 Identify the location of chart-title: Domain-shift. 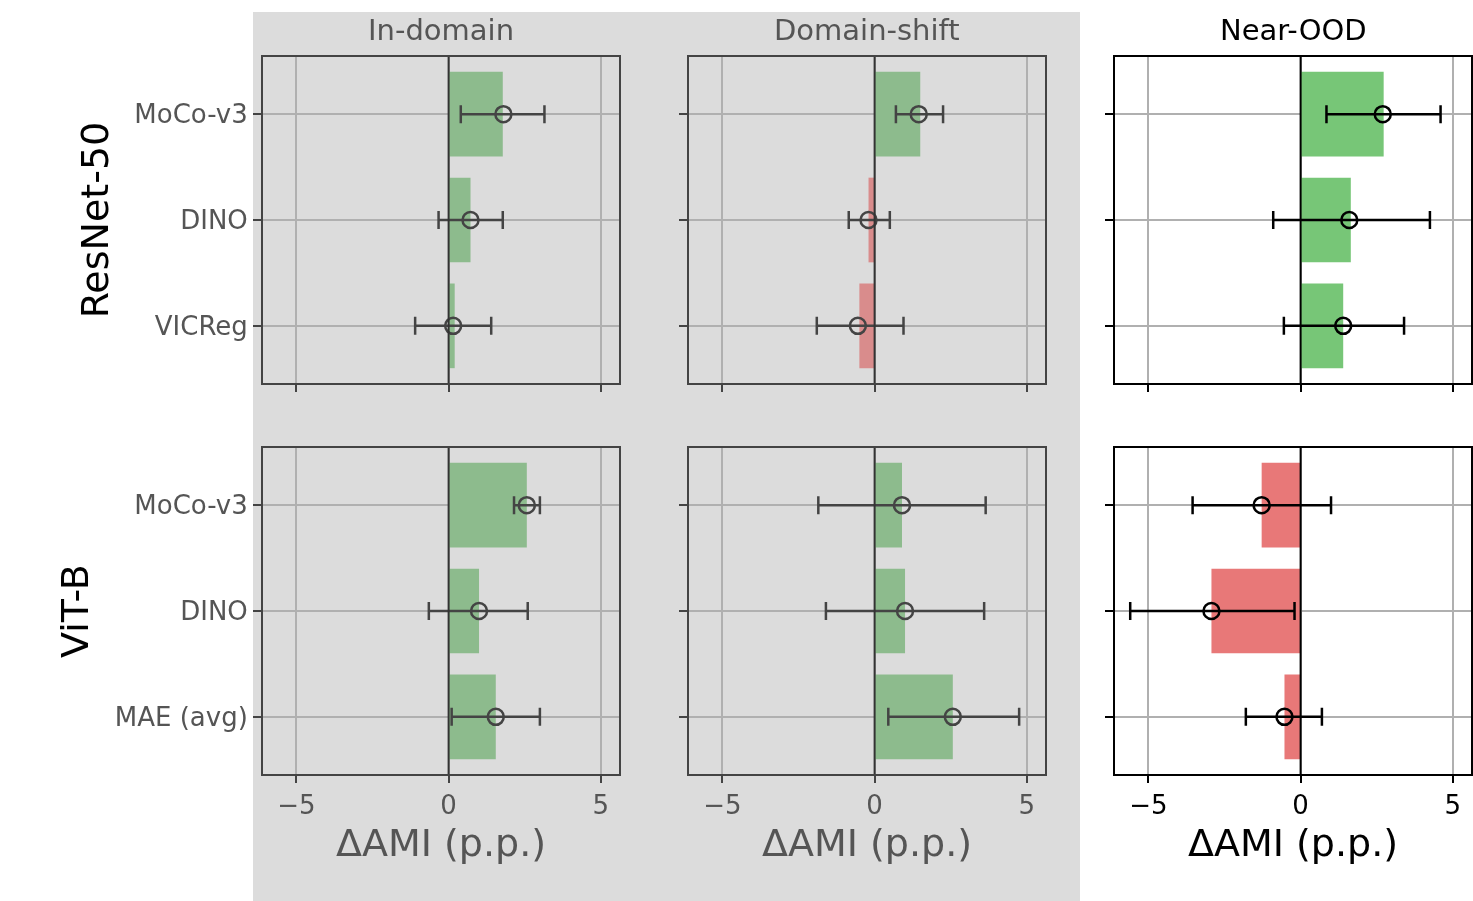
(867, 30).